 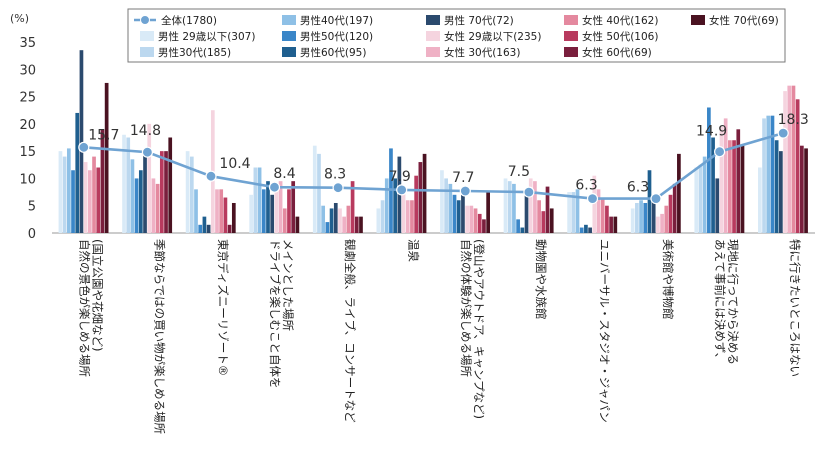 What do you see at coordinates (711, 132) in the screenshot?
I see `overall-data-label: 14.9` at bounding box center [711, 132].